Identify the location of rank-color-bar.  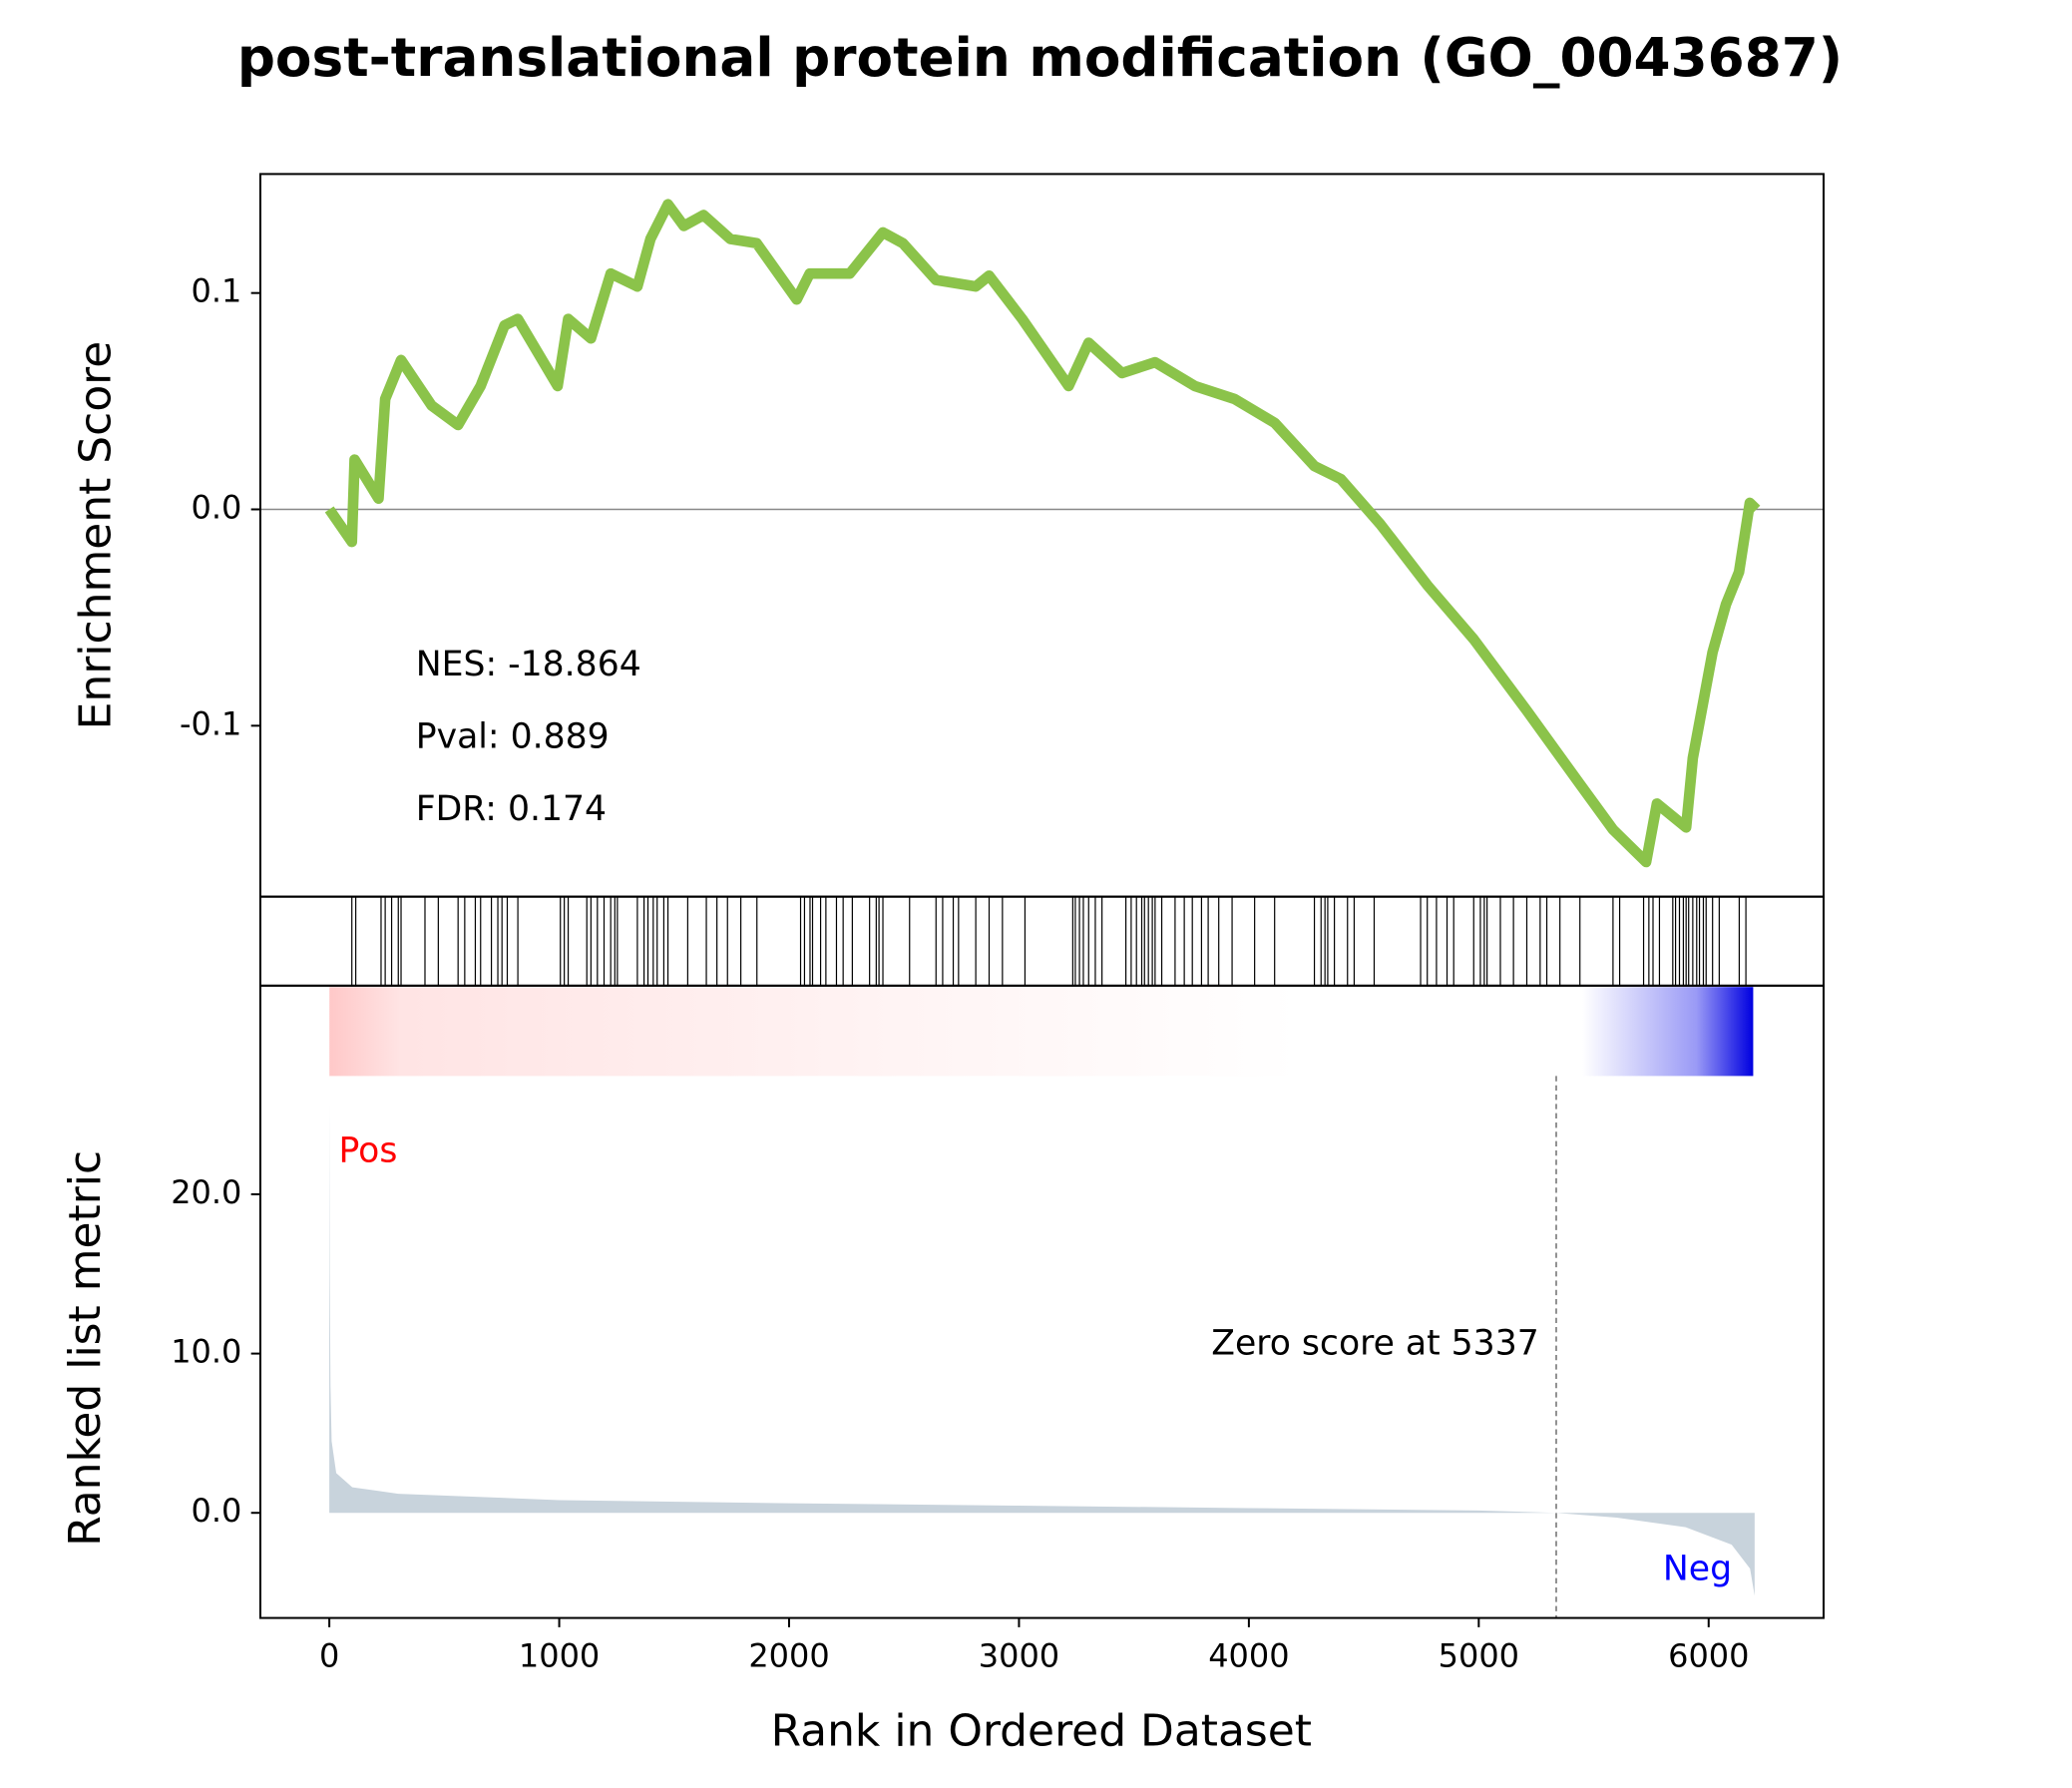
(1041, 1032).